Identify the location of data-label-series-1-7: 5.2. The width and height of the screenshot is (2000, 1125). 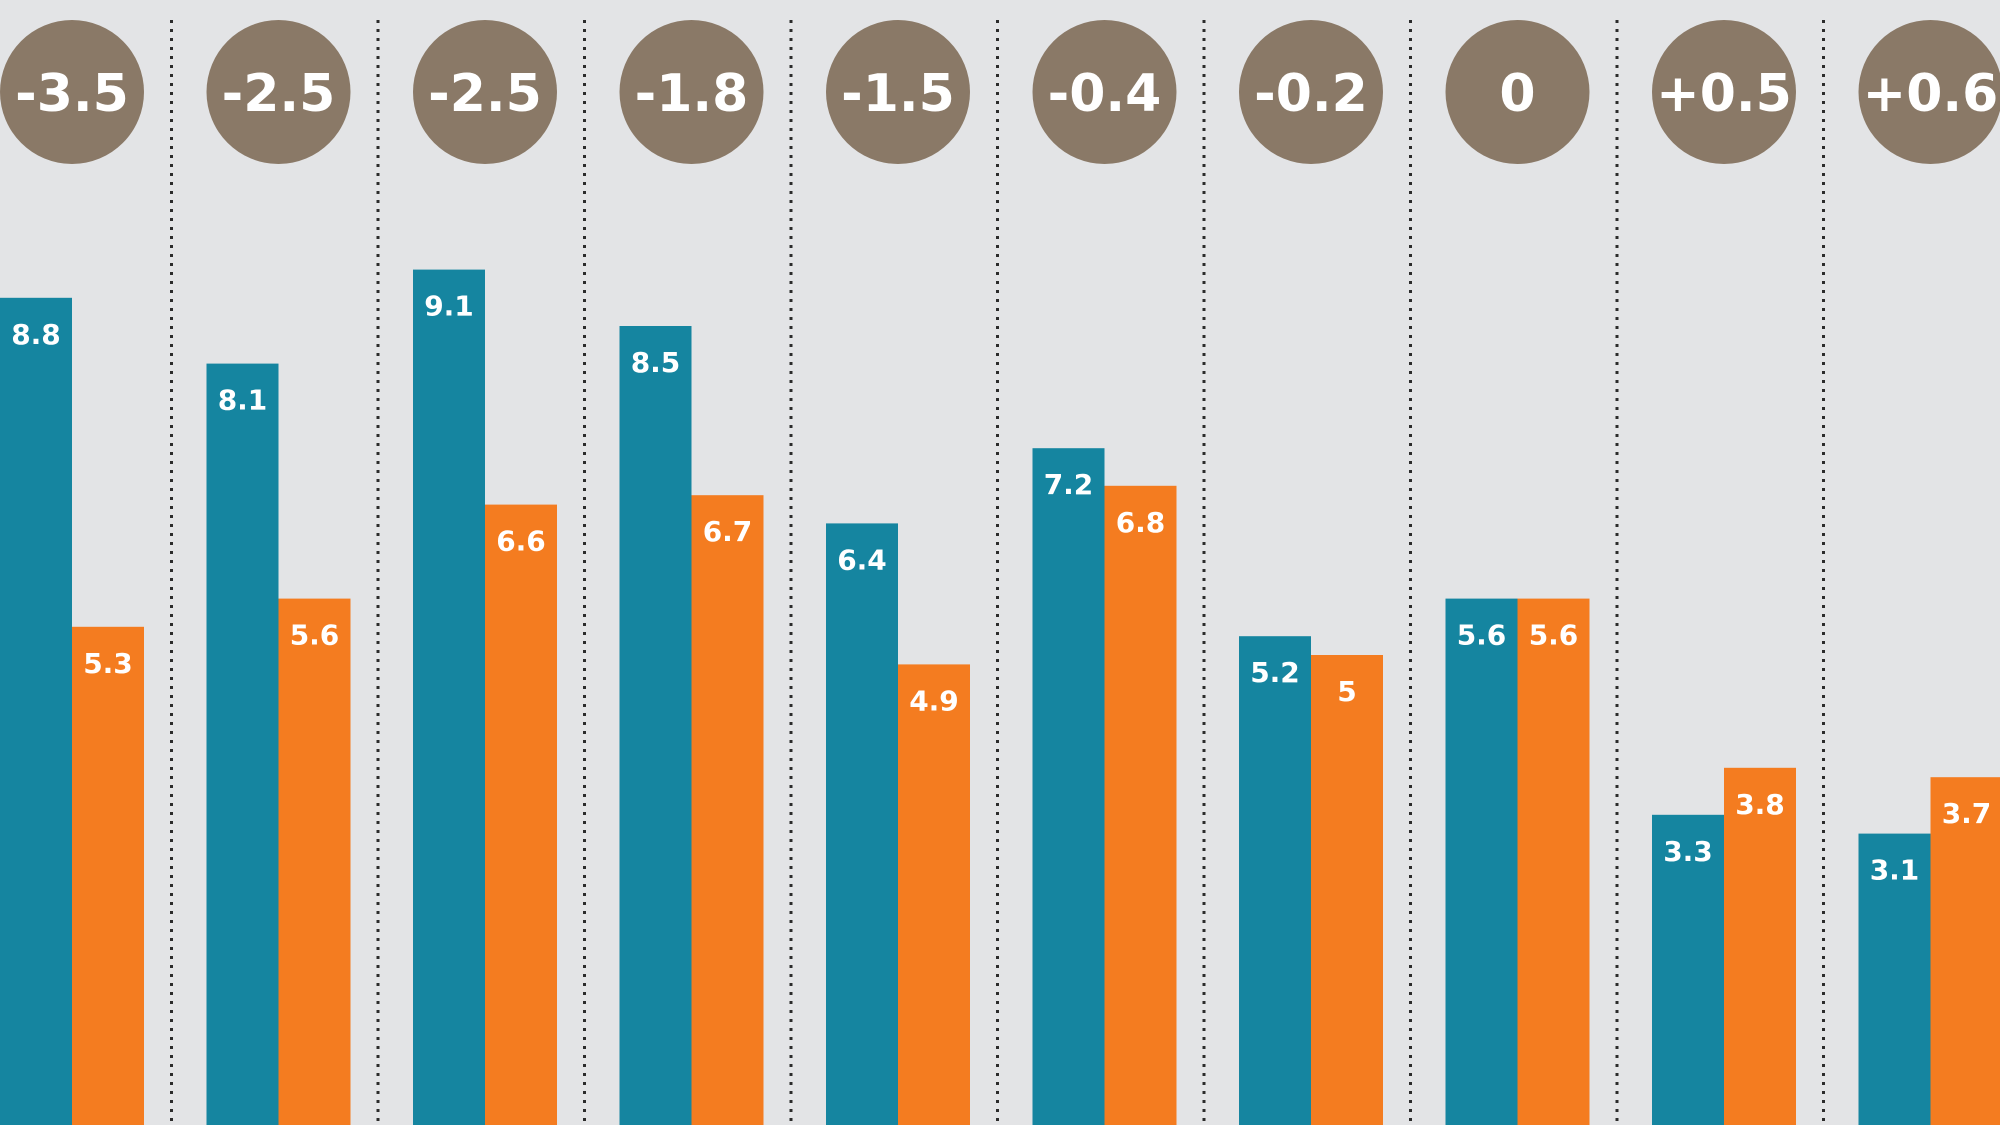
(1275, 672).